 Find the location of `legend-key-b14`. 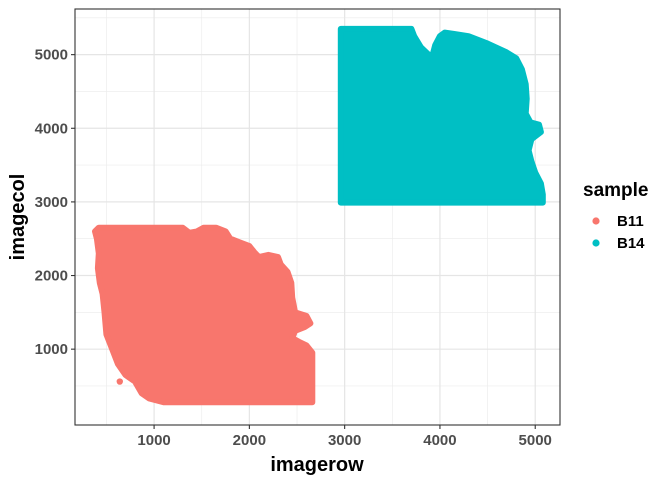

legend-key-b14 is located at coordinates (596, 243).